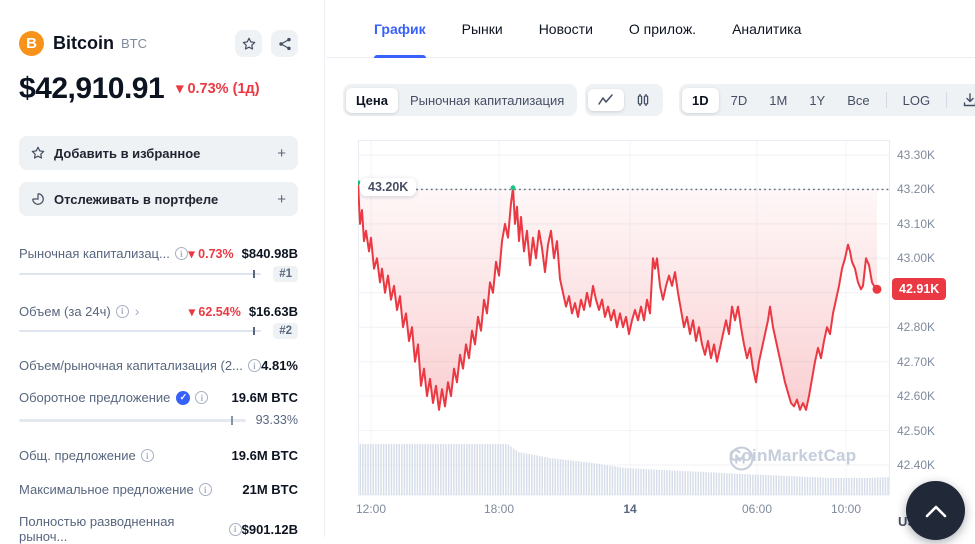  What do you see at coordinates (700, 100) in the screenshot?
I see `range-1D: 1D` at bounding box center [700, 100].